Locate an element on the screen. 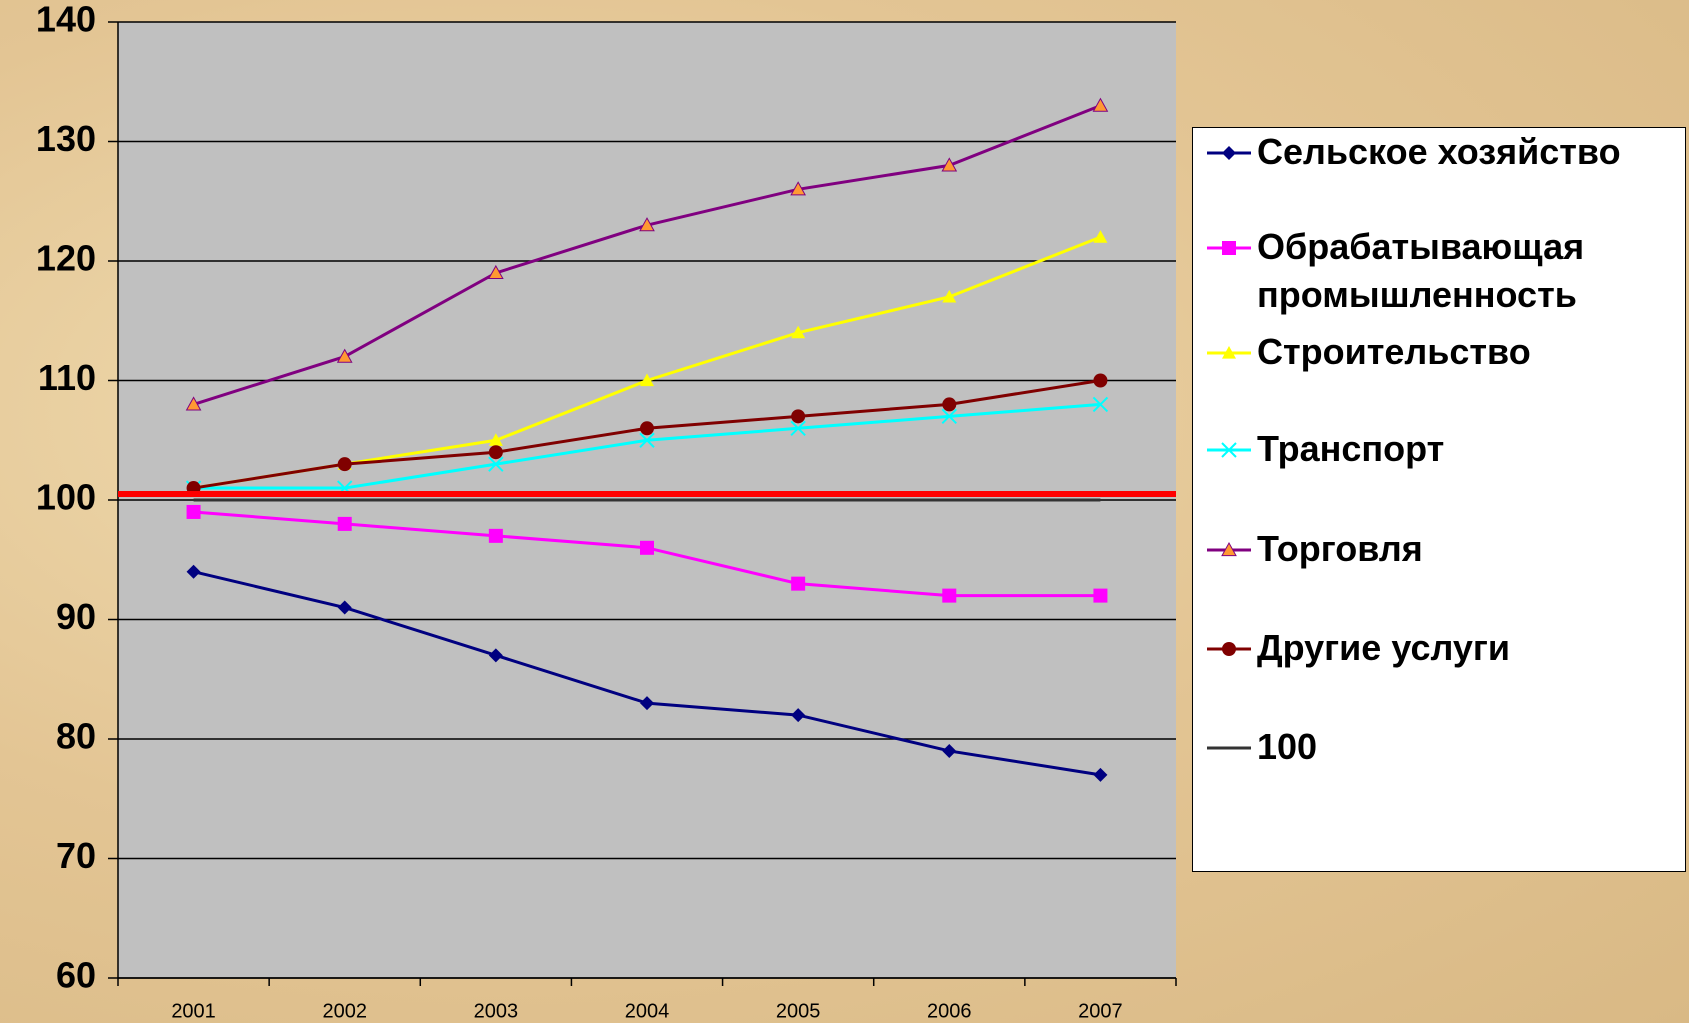 This screenshot has width=1689, height=1023. x-tick-label: 2002 is located at coordinates (344, 1011).